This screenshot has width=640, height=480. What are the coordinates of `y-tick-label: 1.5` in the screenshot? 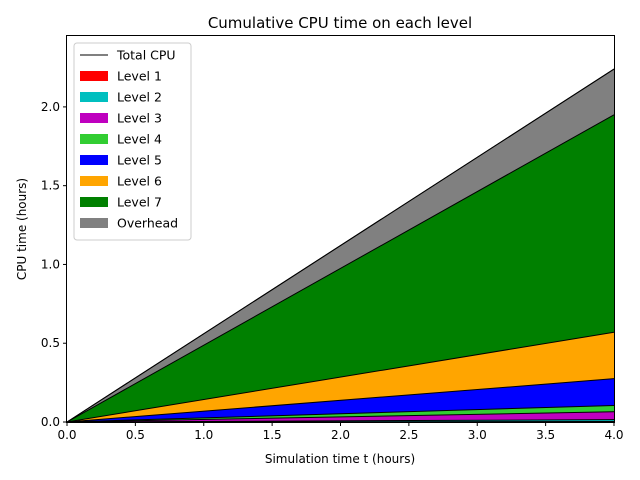 It's located at (50, 186).